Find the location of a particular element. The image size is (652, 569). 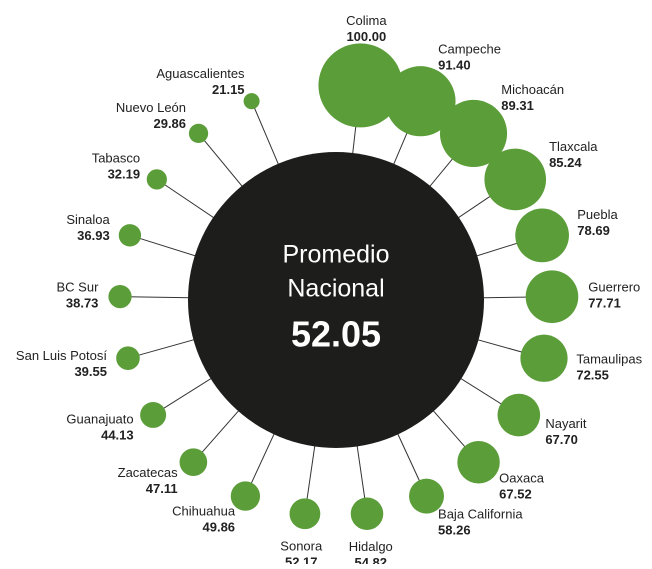

value-label: 39.55 is located at coordinates (90, 371).